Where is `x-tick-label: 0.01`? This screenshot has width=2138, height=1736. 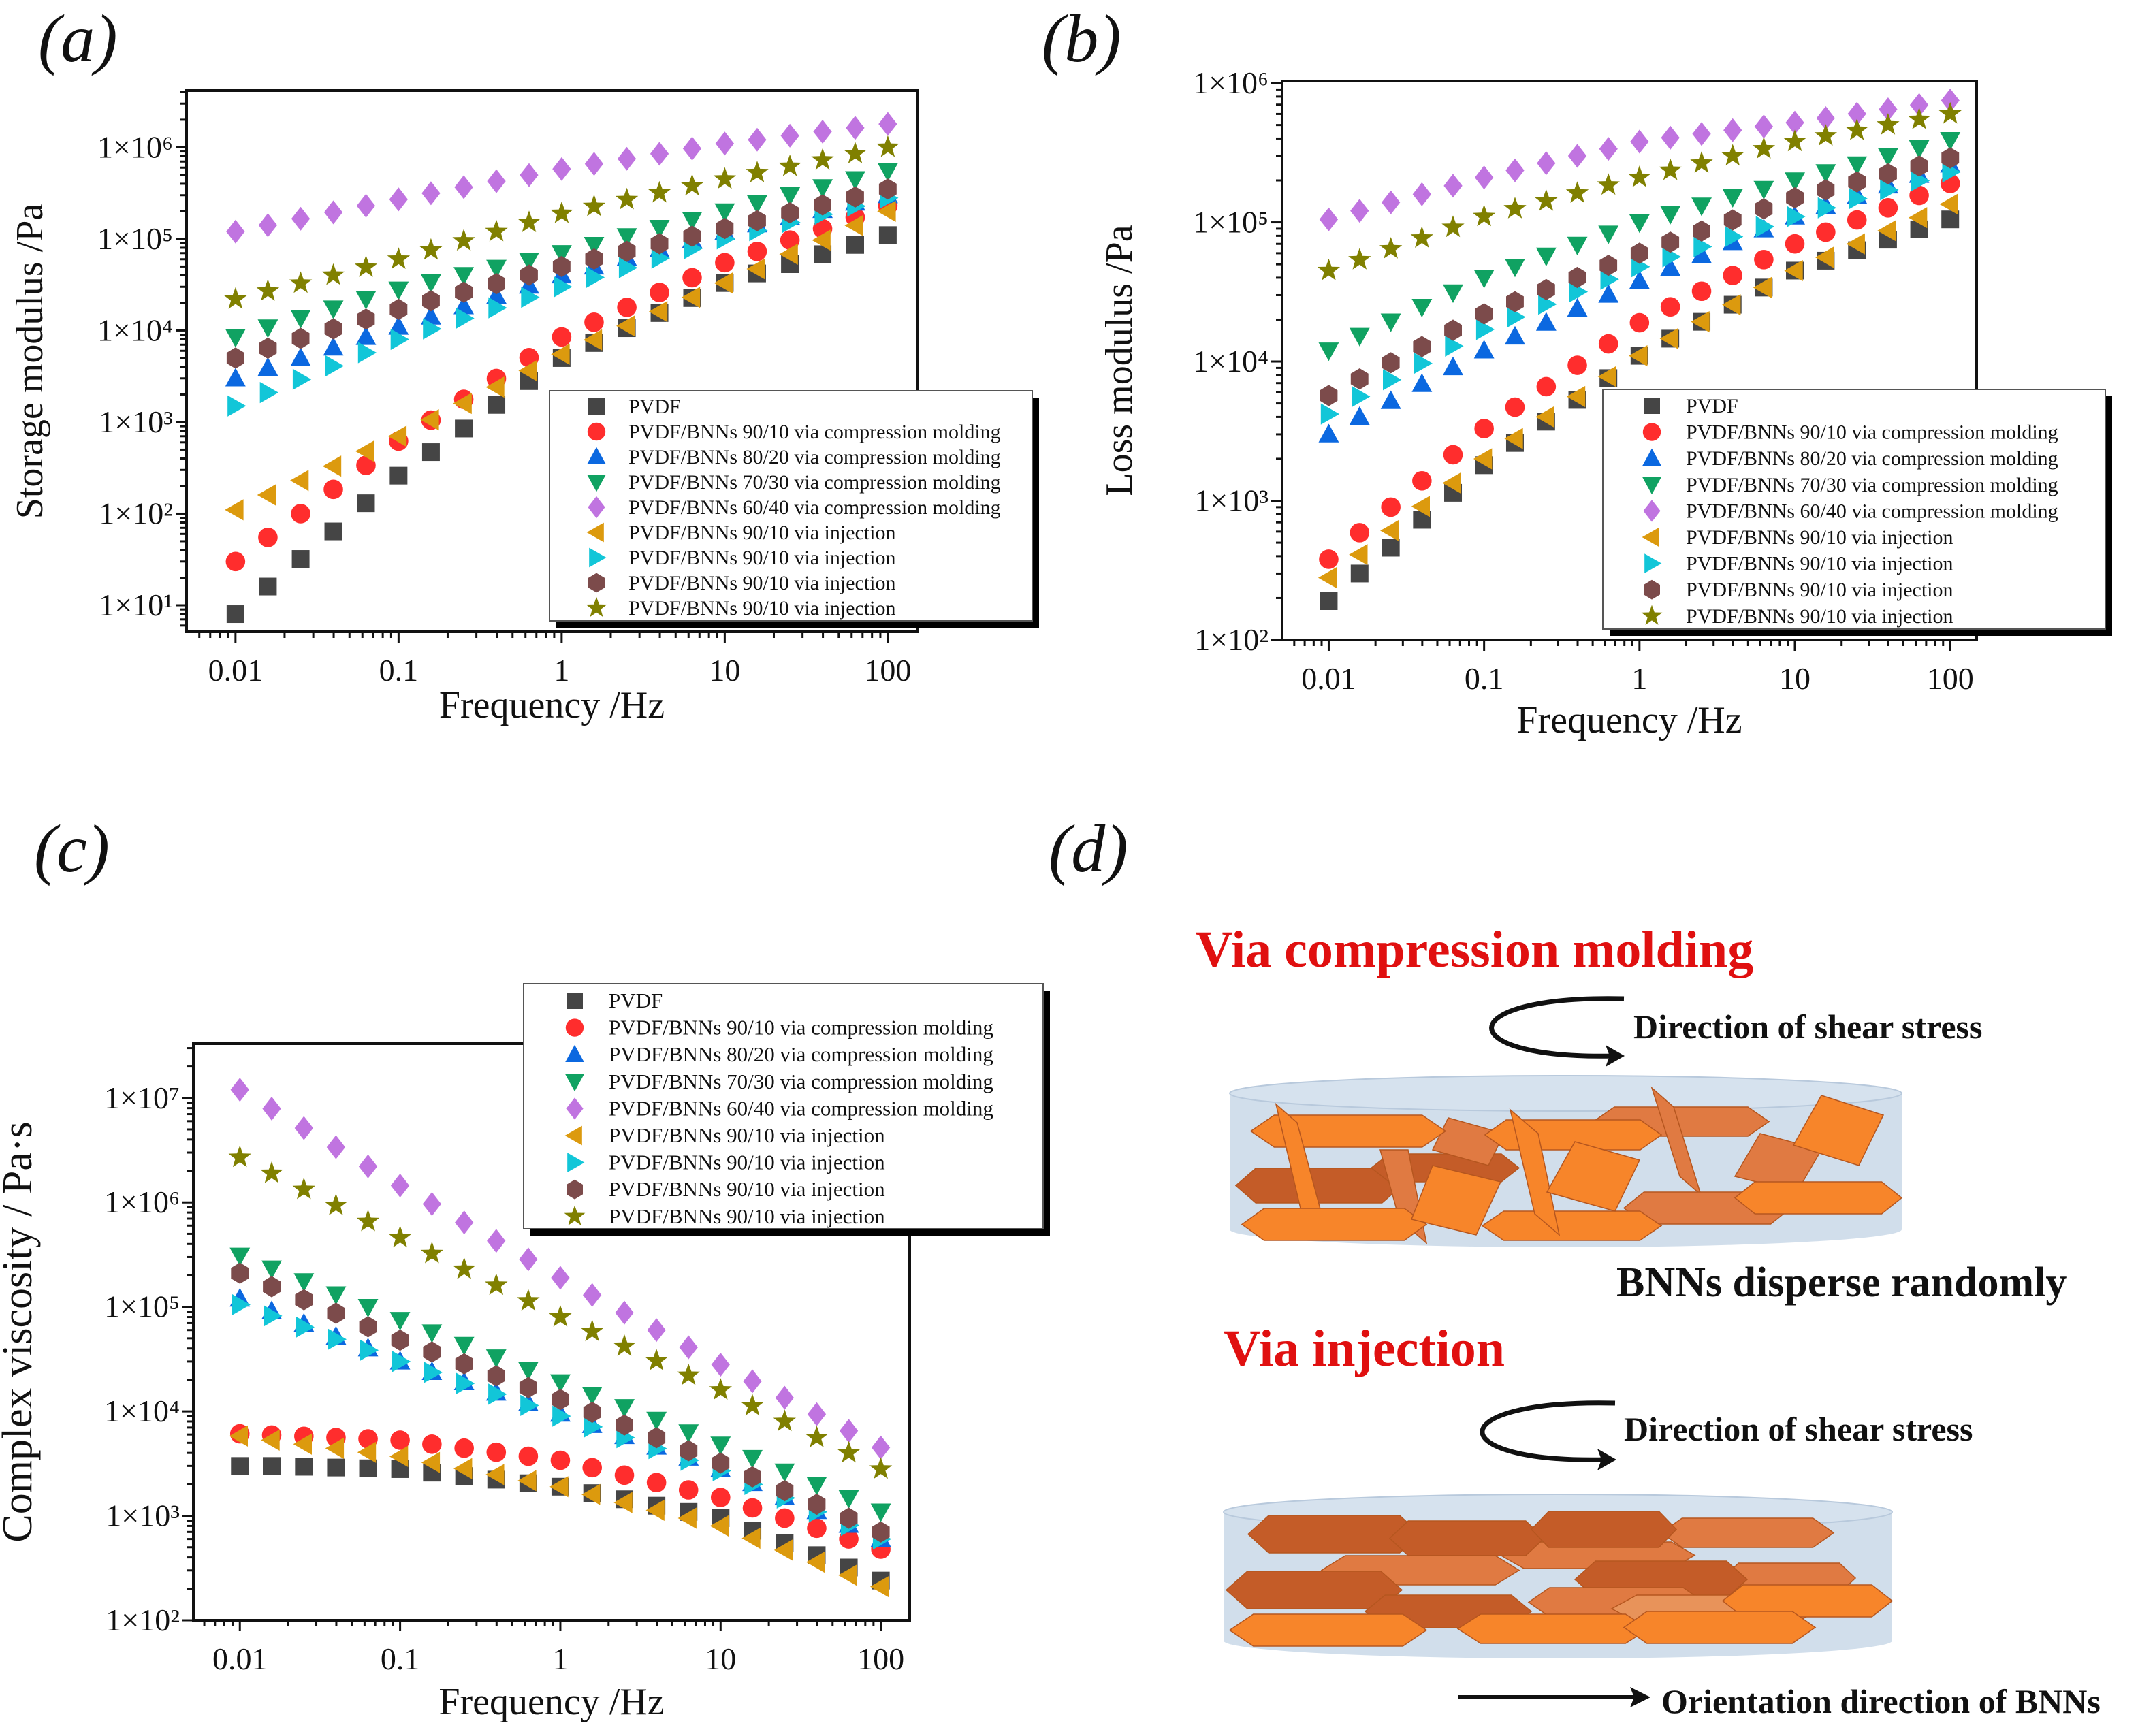 x-tick-label: 0.01 is located at coordinates (236, 670).